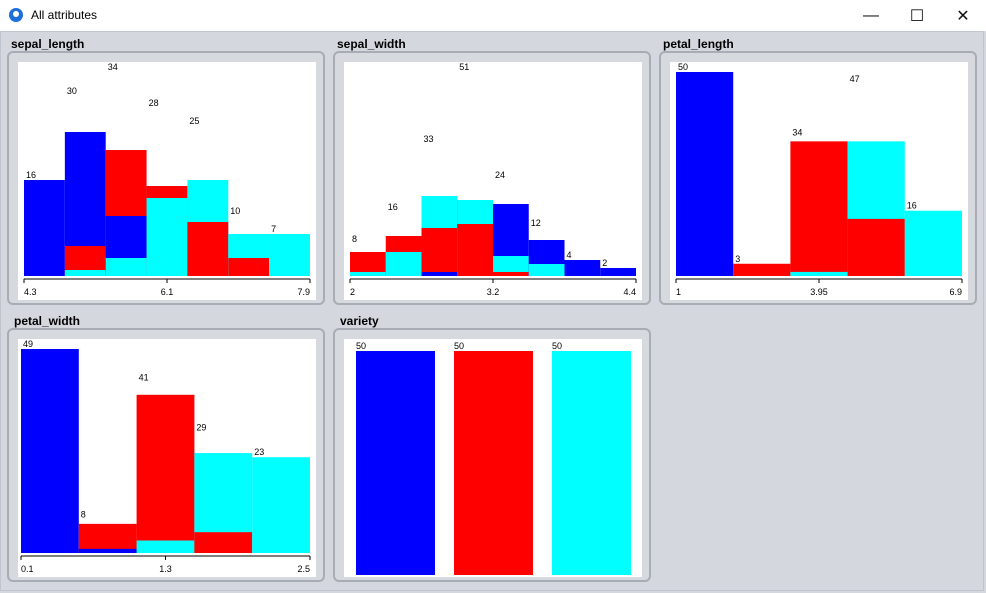 The height and width of the screenshot is (593, 986). I want to click on app-icon, so click(16, 15).